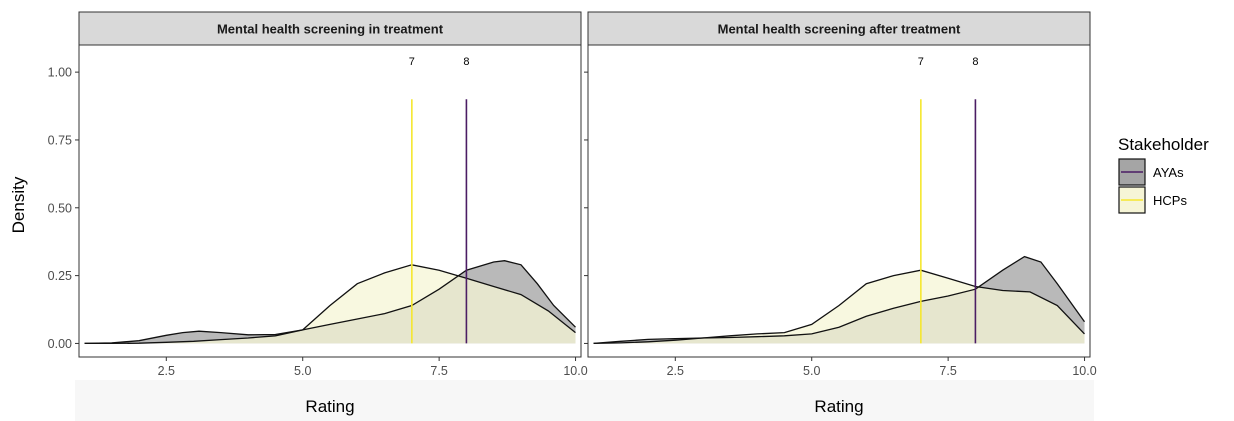 The image size is (1234, 421). What do you see at coordinates (1170, 200) in the screenshot?
I see `legend-label: HCPs` at bounding box center [1170, 200].